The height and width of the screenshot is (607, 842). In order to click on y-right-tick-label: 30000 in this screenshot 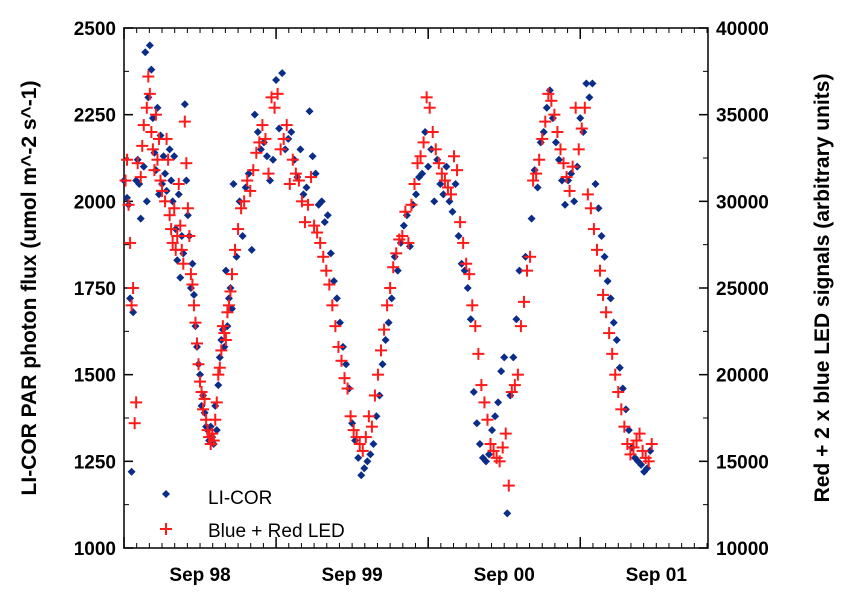, I will do `click(742, 202)`.